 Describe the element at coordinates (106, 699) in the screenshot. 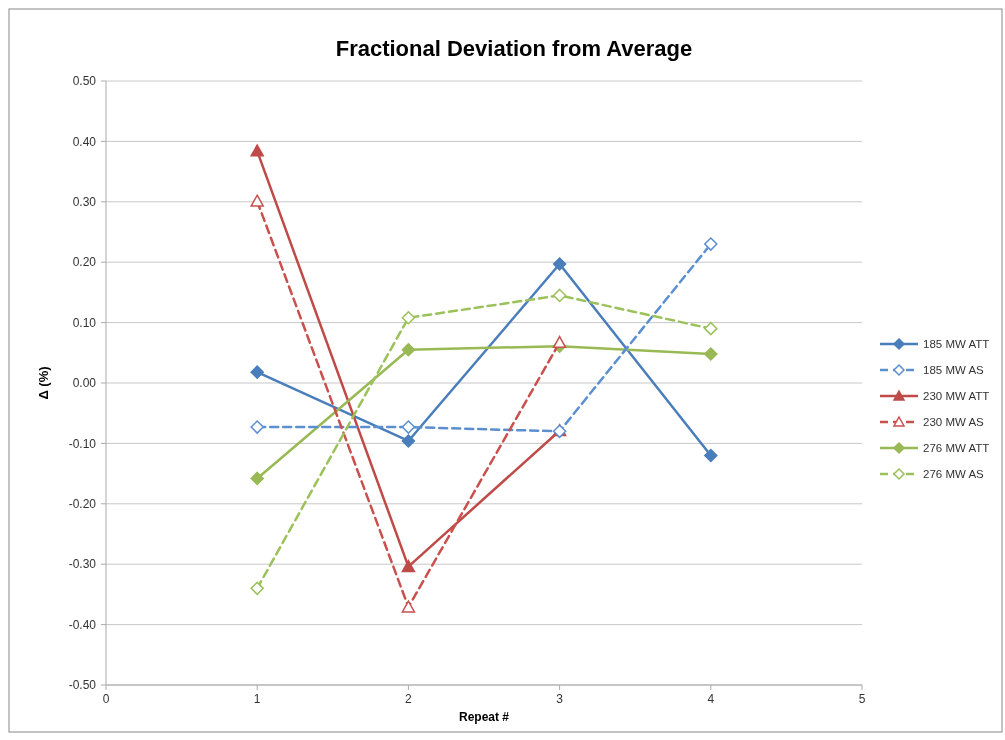

I see `x-tick-label: 0` at that location.